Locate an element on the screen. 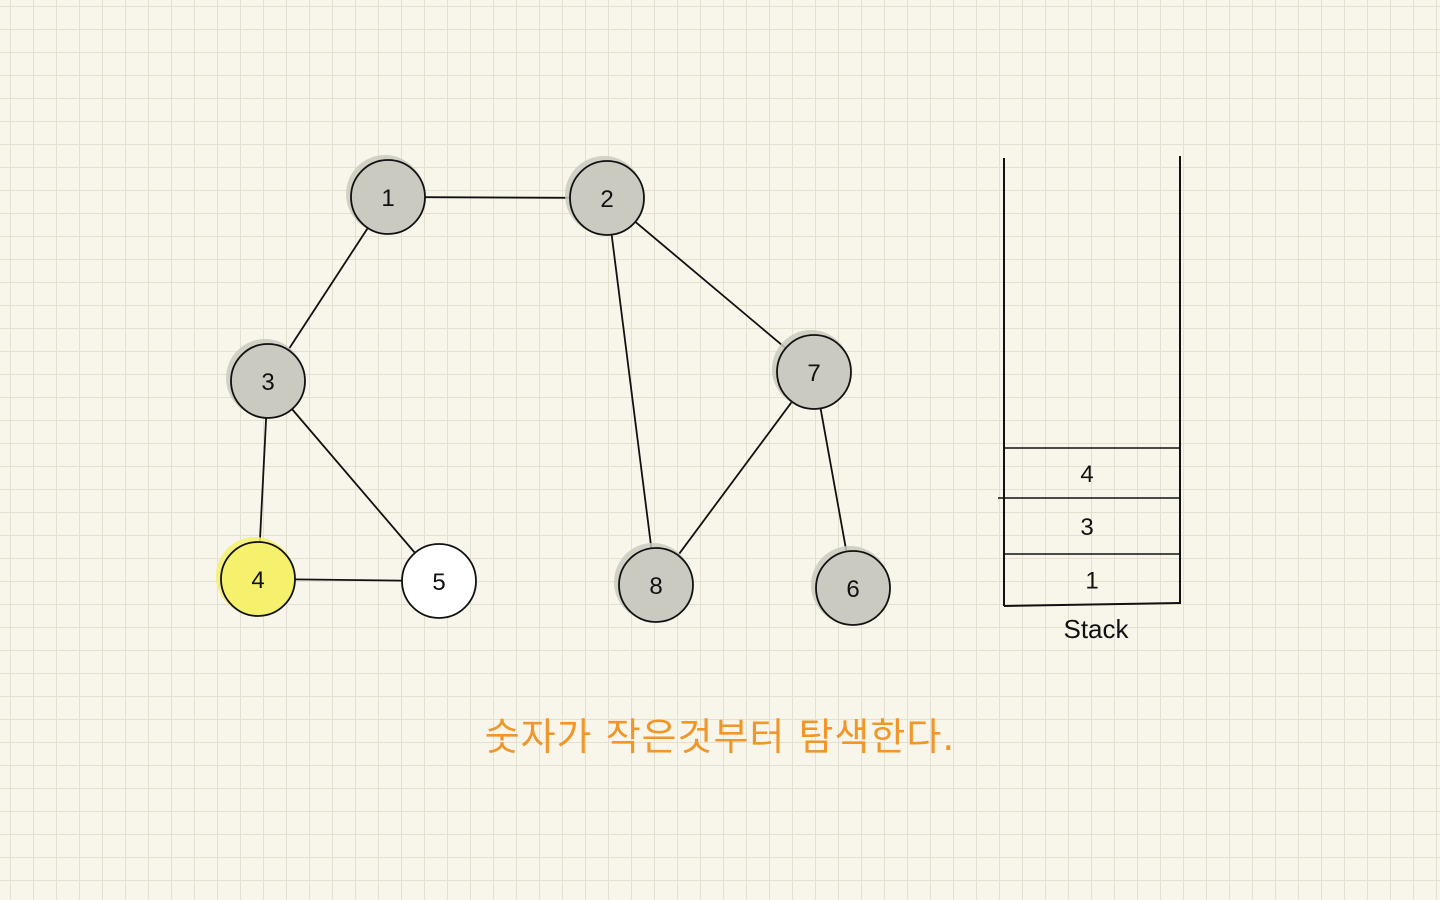  stack-container: 4 3 1 Stack is located at coordinates (1089, 400).